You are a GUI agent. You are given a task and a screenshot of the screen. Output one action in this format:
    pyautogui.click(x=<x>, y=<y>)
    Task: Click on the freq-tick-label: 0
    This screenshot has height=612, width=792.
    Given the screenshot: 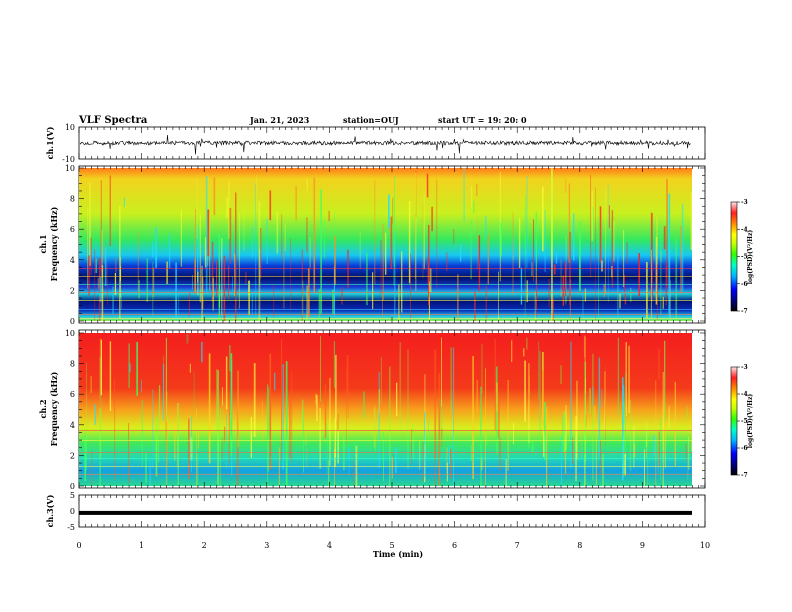 What is the action you would take?
    pyautogui.click(x=72, y=486)
    